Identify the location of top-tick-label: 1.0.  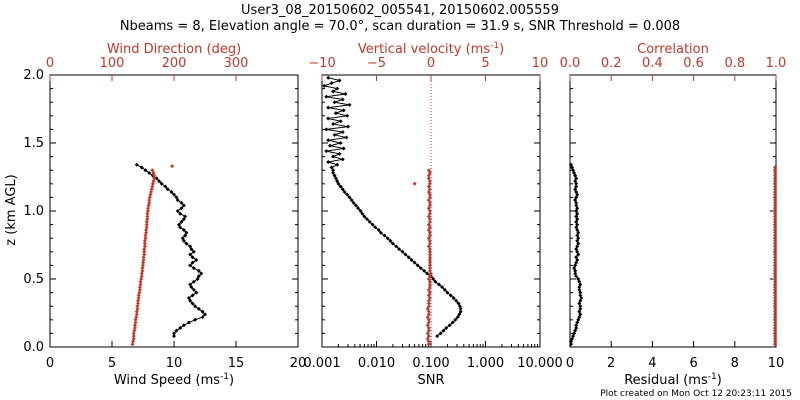
(776, 63).